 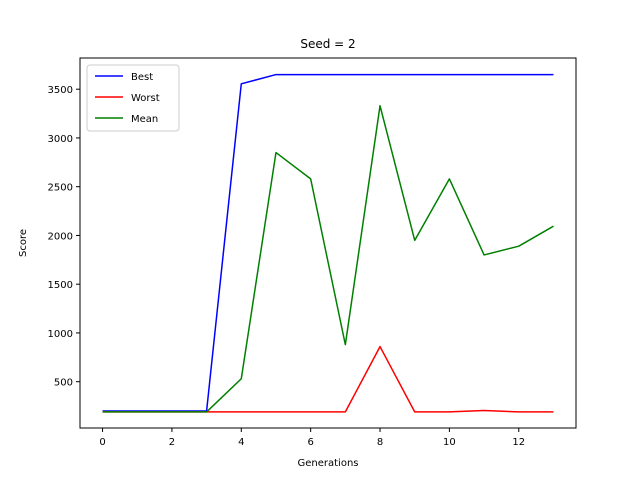 What do you see at coordinates (241, 442) in the screenshot?
I see `x-tick-label: 4` at bounding box center [241, 442].